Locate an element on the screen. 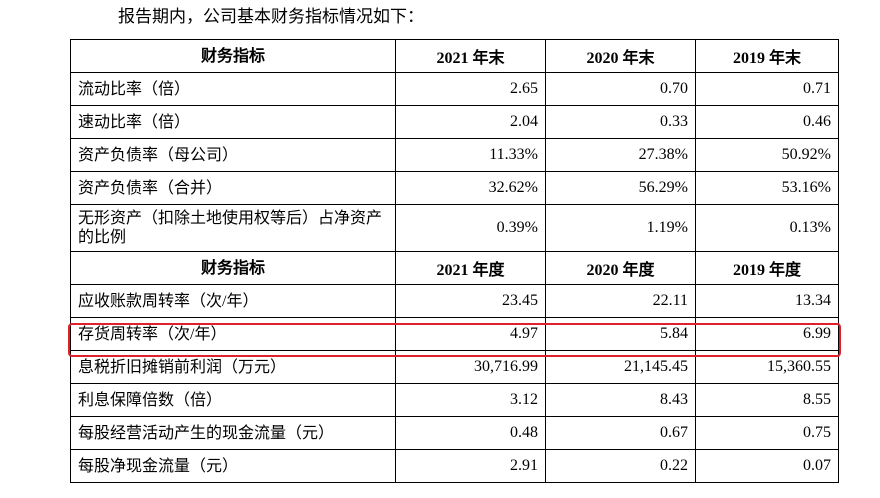 The image size is (880, 498). table-row: 资产负债率（合并） 32.62% 56.29% 53.16% is located at coordinates (454, 188).